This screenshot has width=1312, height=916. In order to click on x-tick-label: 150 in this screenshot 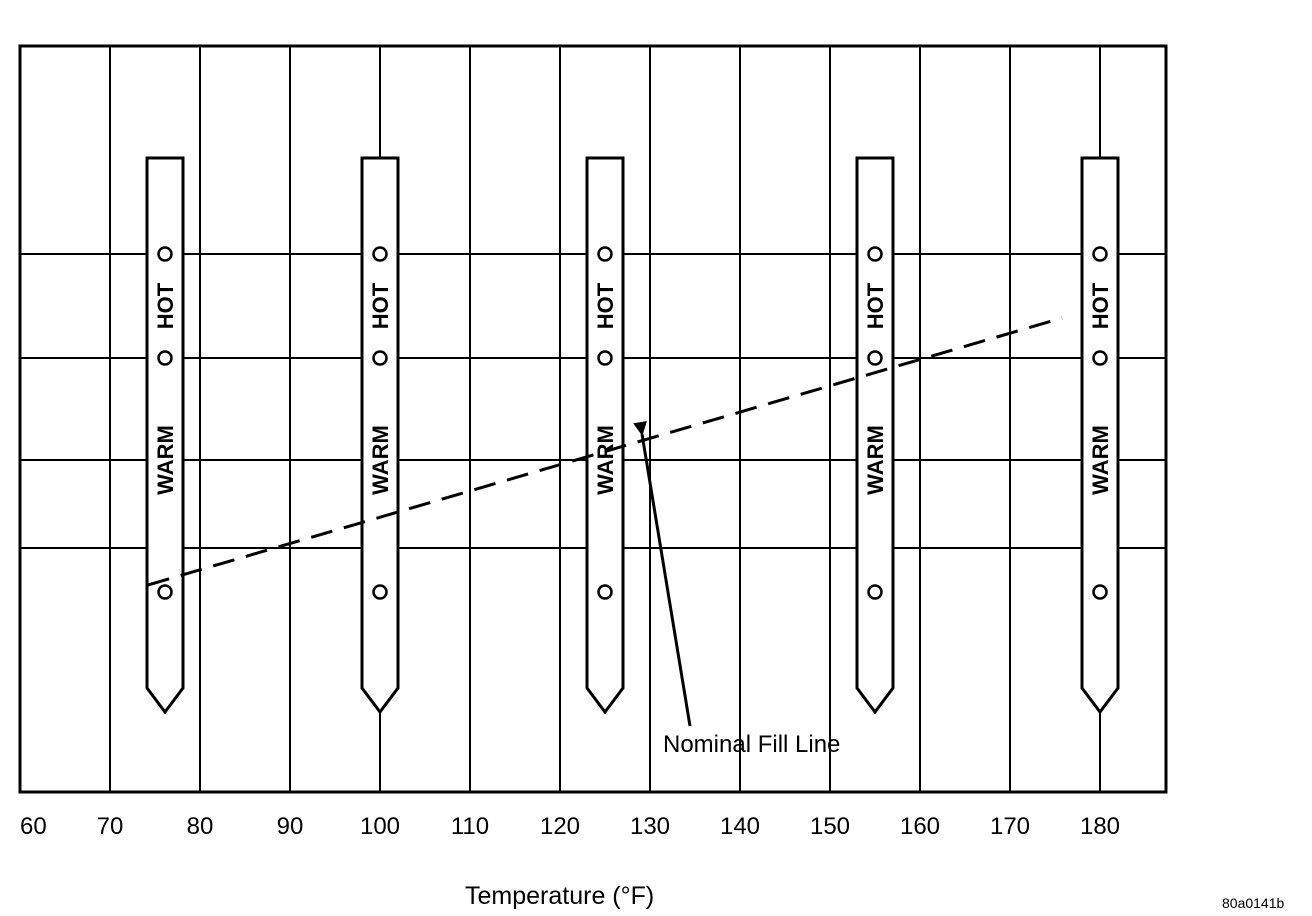, I will do `click(830, 826)`.